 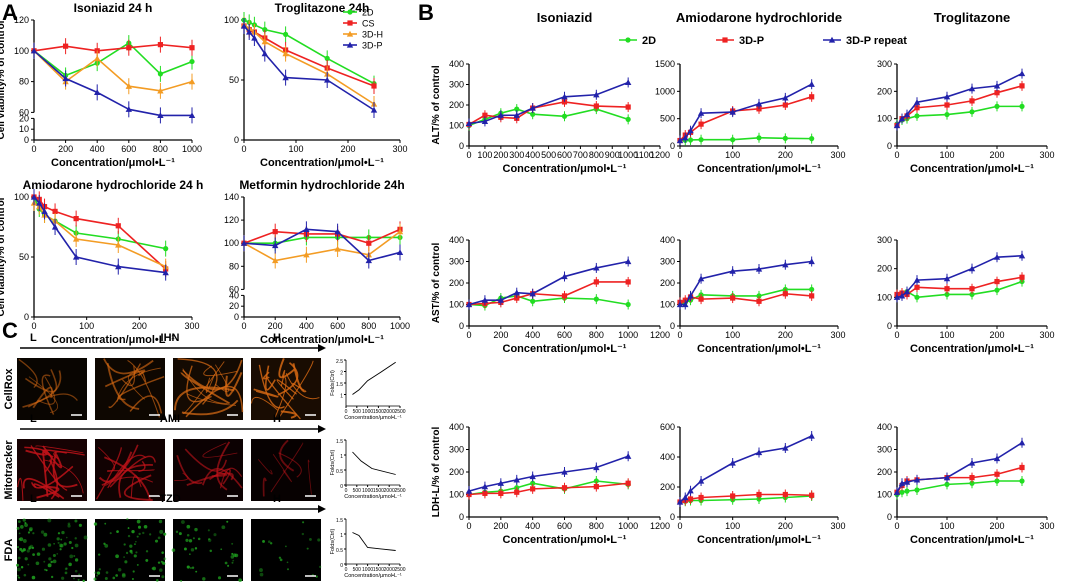 I want to click on x-tick-label: 200, so click(x=139, y=326).